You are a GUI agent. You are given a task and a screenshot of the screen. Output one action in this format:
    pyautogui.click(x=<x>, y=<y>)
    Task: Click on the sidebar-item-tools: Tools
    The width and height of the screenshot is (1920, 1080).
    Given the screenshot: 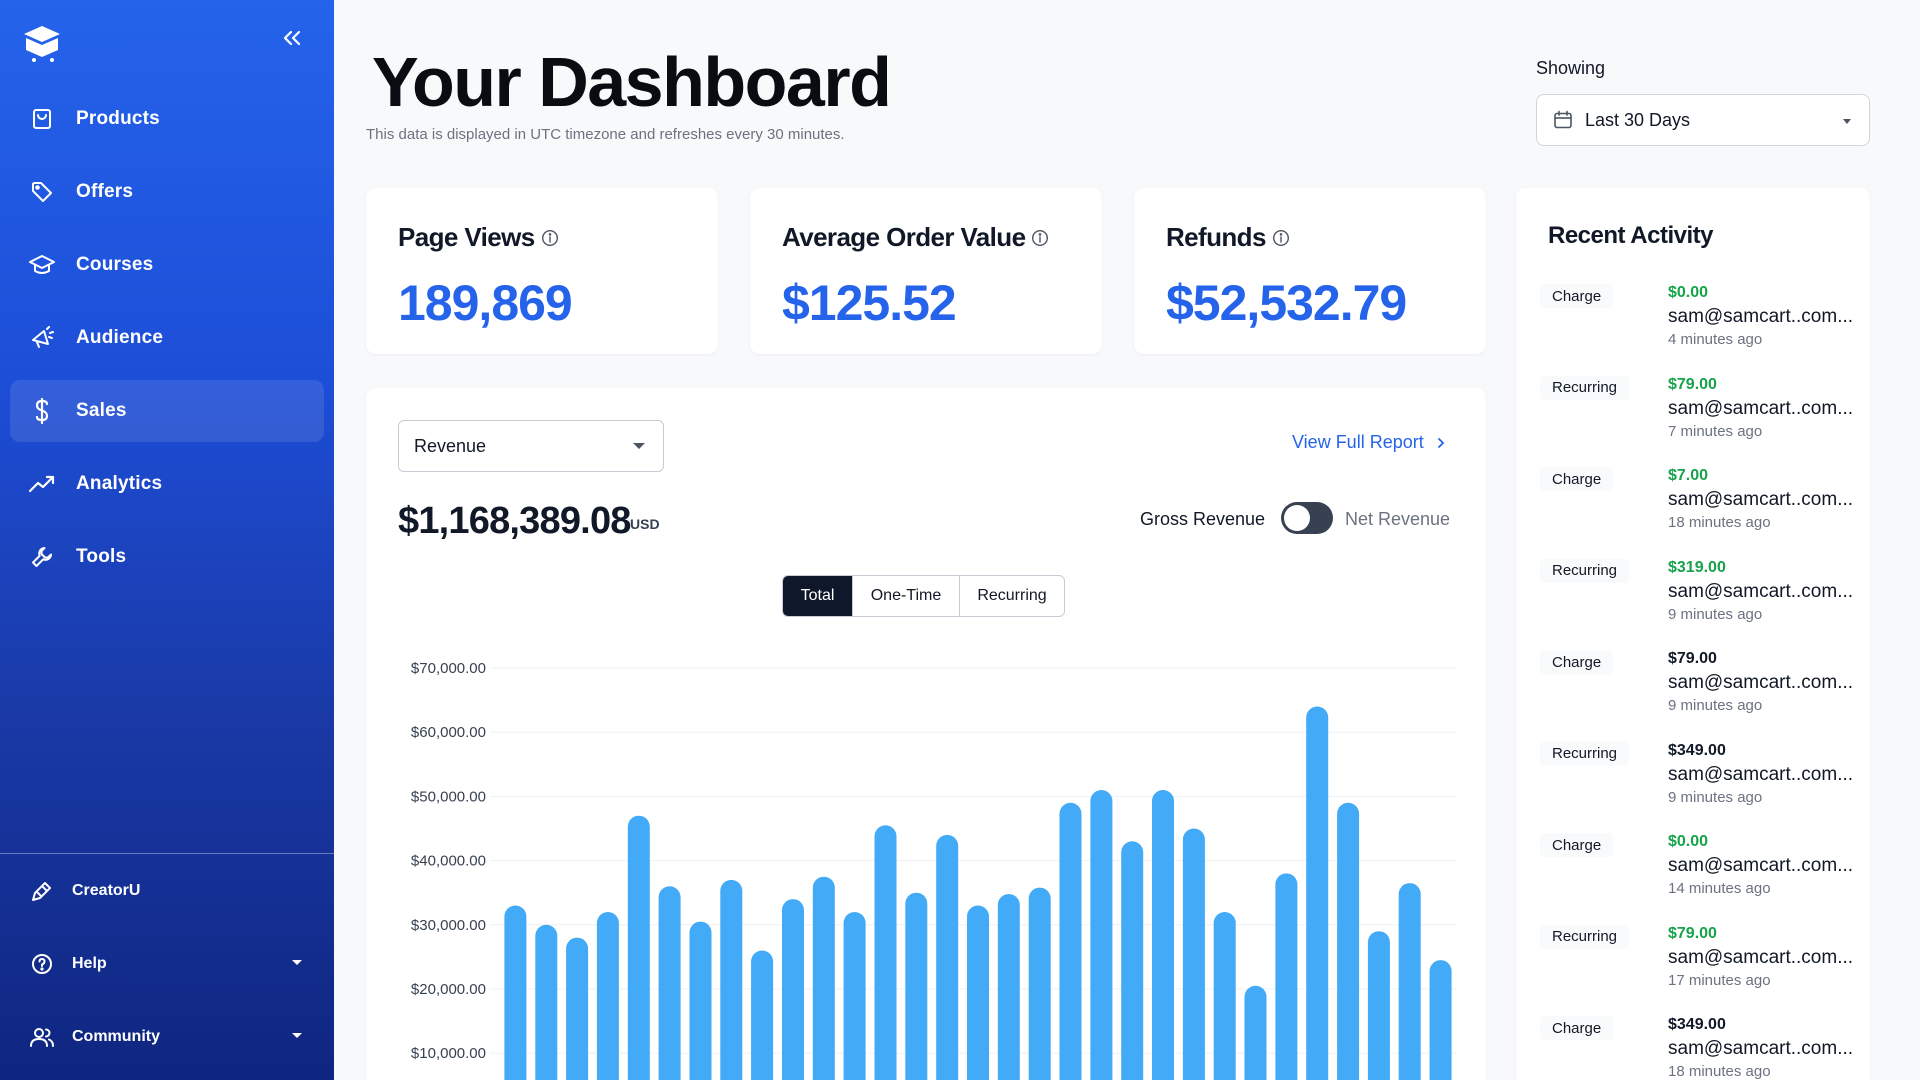 What is the action you would take?
    pyautogui.click(x=167, y=557)
    